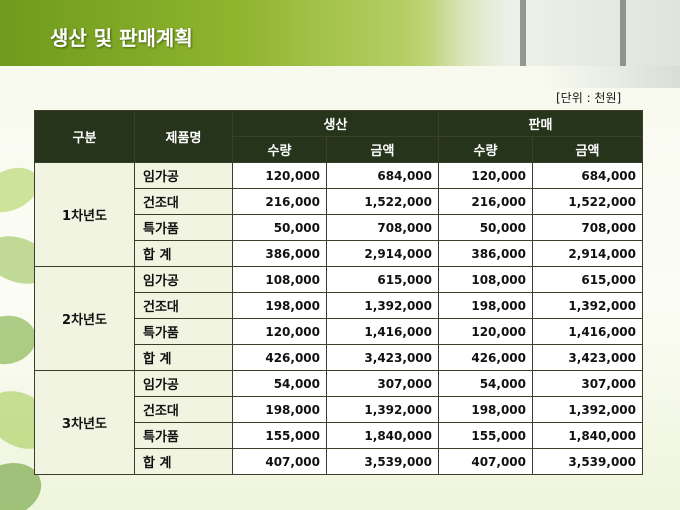 Image resolution: width=680 pixels, height=510 pixels. What do you see at coordinates (485, 201) in the screenshot?
I see `sales-qty-cell: 216,000` at bounding box center [485, 201].